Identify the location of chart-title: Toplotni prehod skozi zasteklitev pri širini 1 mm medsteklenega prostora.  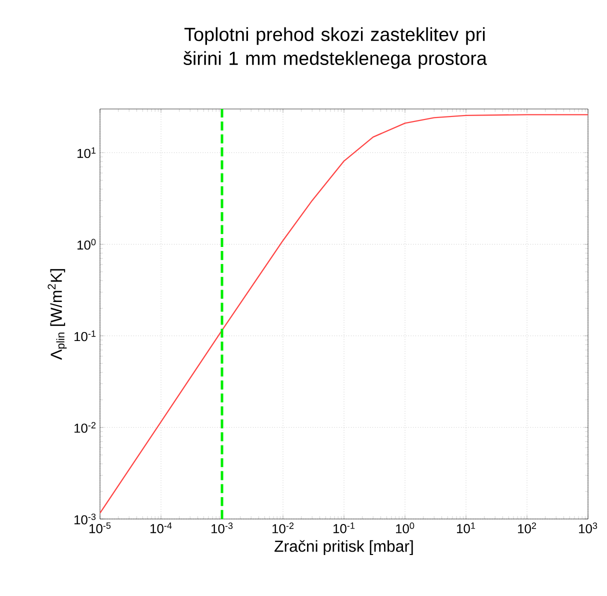
(335, 48).